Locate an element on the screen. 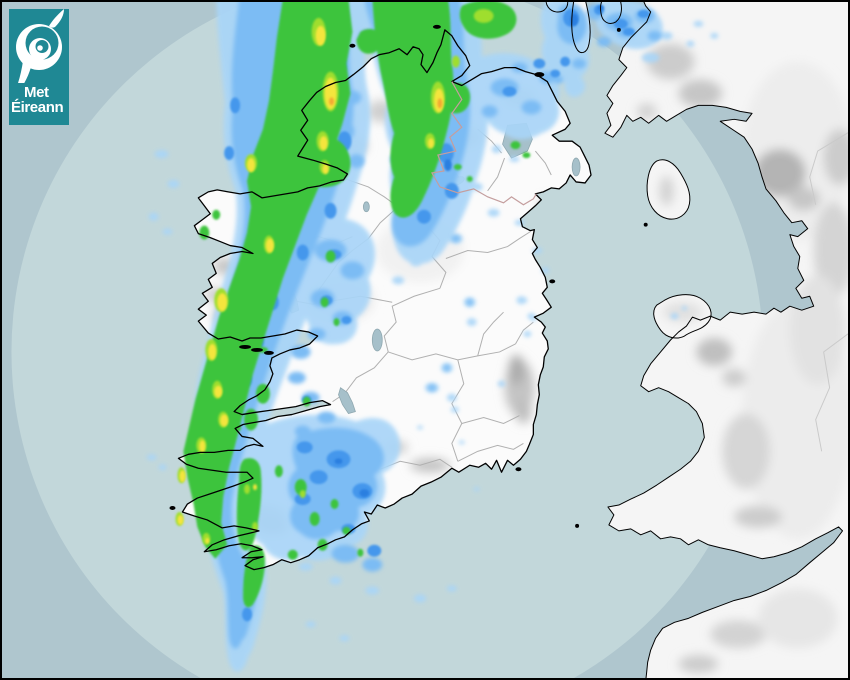  rain-layer-orange is located at coordinates (386, 103).